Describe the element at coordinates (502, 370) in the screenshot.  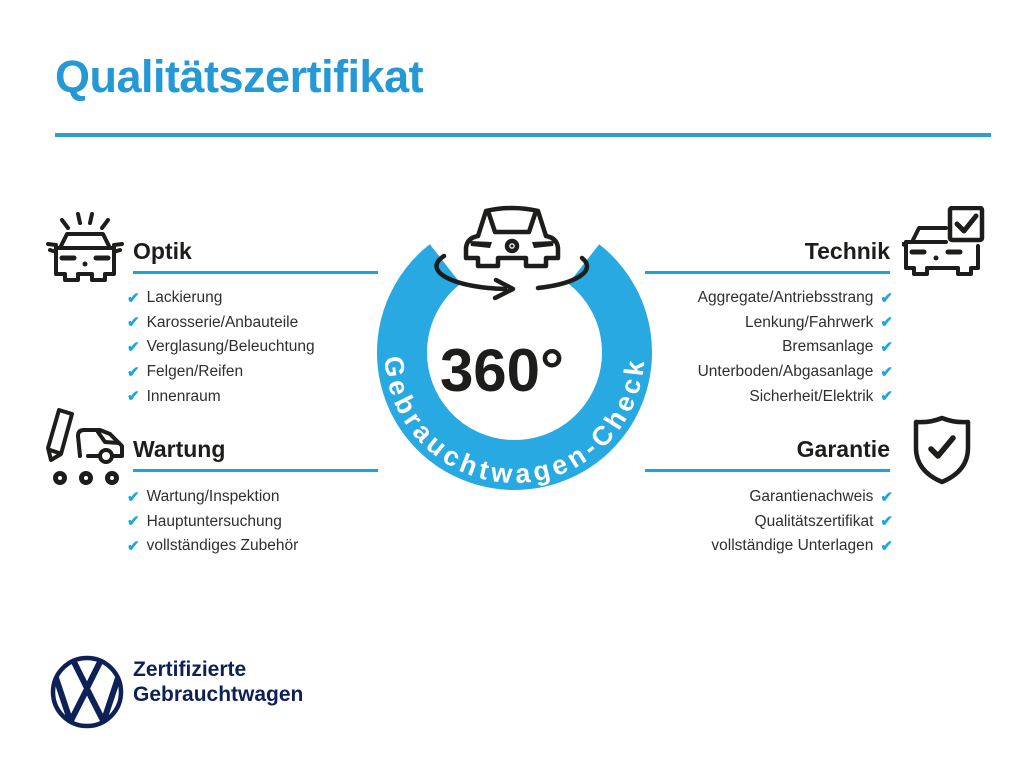
I see `degrees-label: 360°` at that location.